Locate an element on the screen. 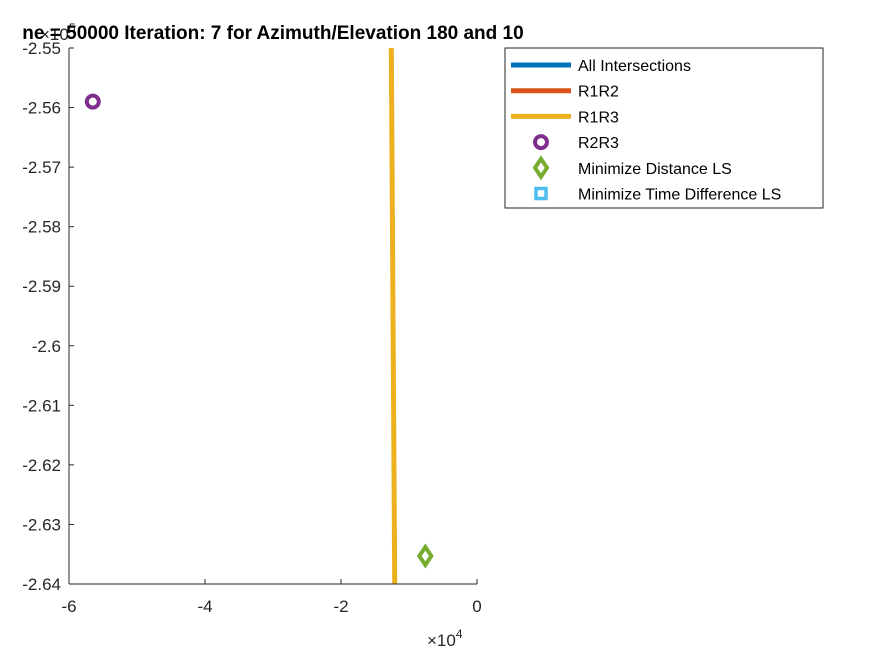  legend-label-minimize-time-difference-ls: Minimize Time Difference LS is located at coordinates (679, 195).